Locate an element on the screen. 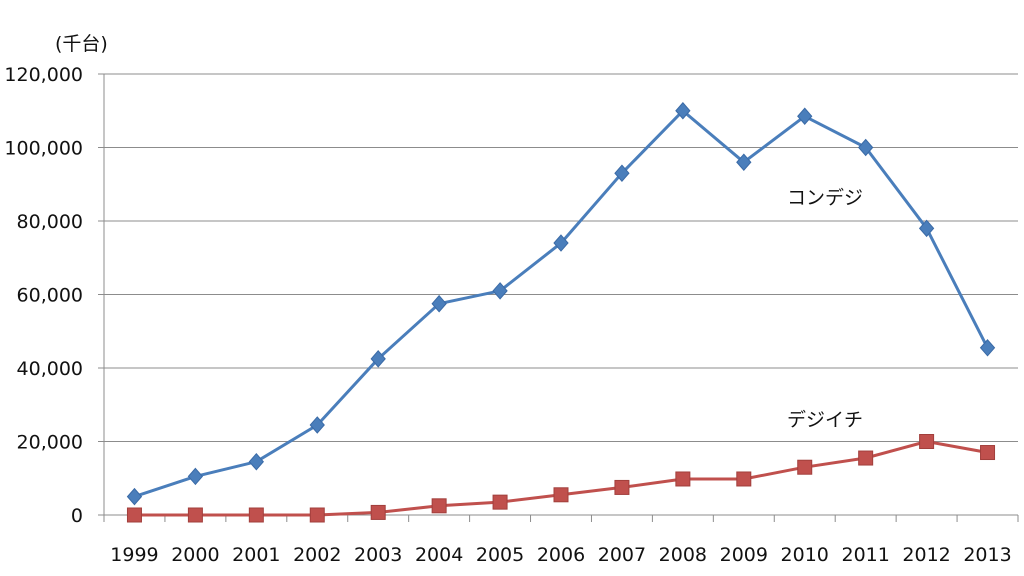 The height and width of the screenshot is (576, 1024). x-tick-label: 2008 is located at coordinates (683, 555).